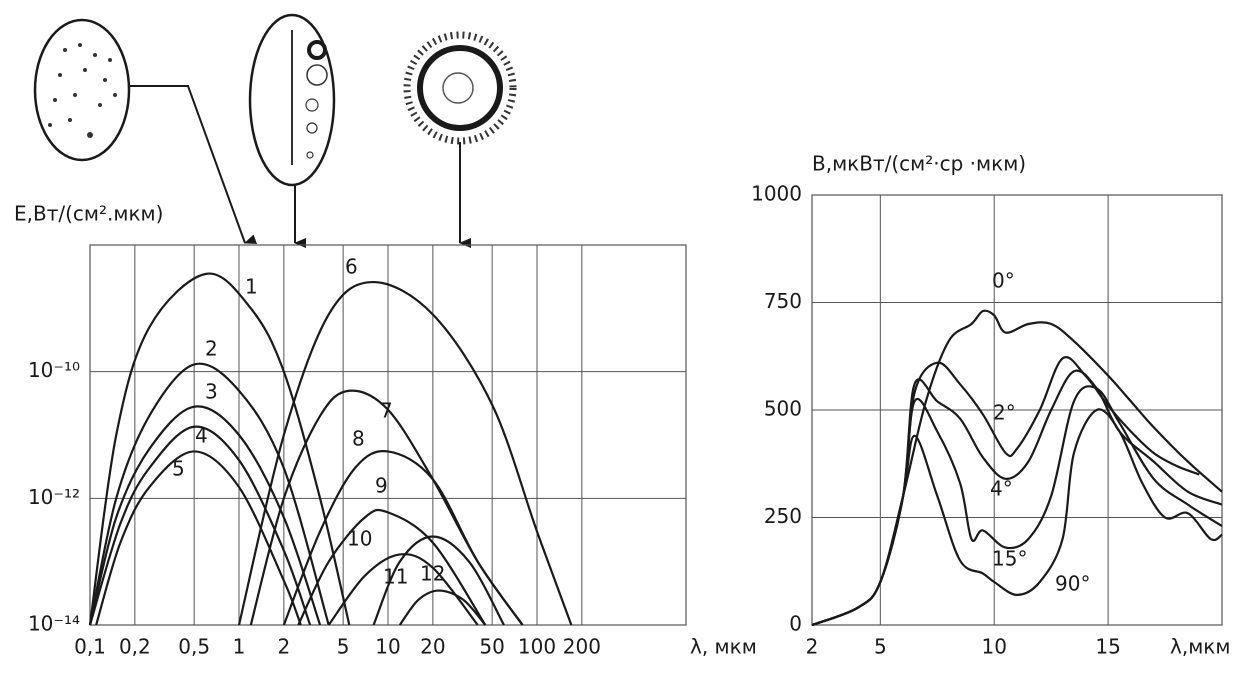  What do you see at coordinates (359, 539) in the screenshot?
I see `curve-label: 10` at bounding box center [359, 539].